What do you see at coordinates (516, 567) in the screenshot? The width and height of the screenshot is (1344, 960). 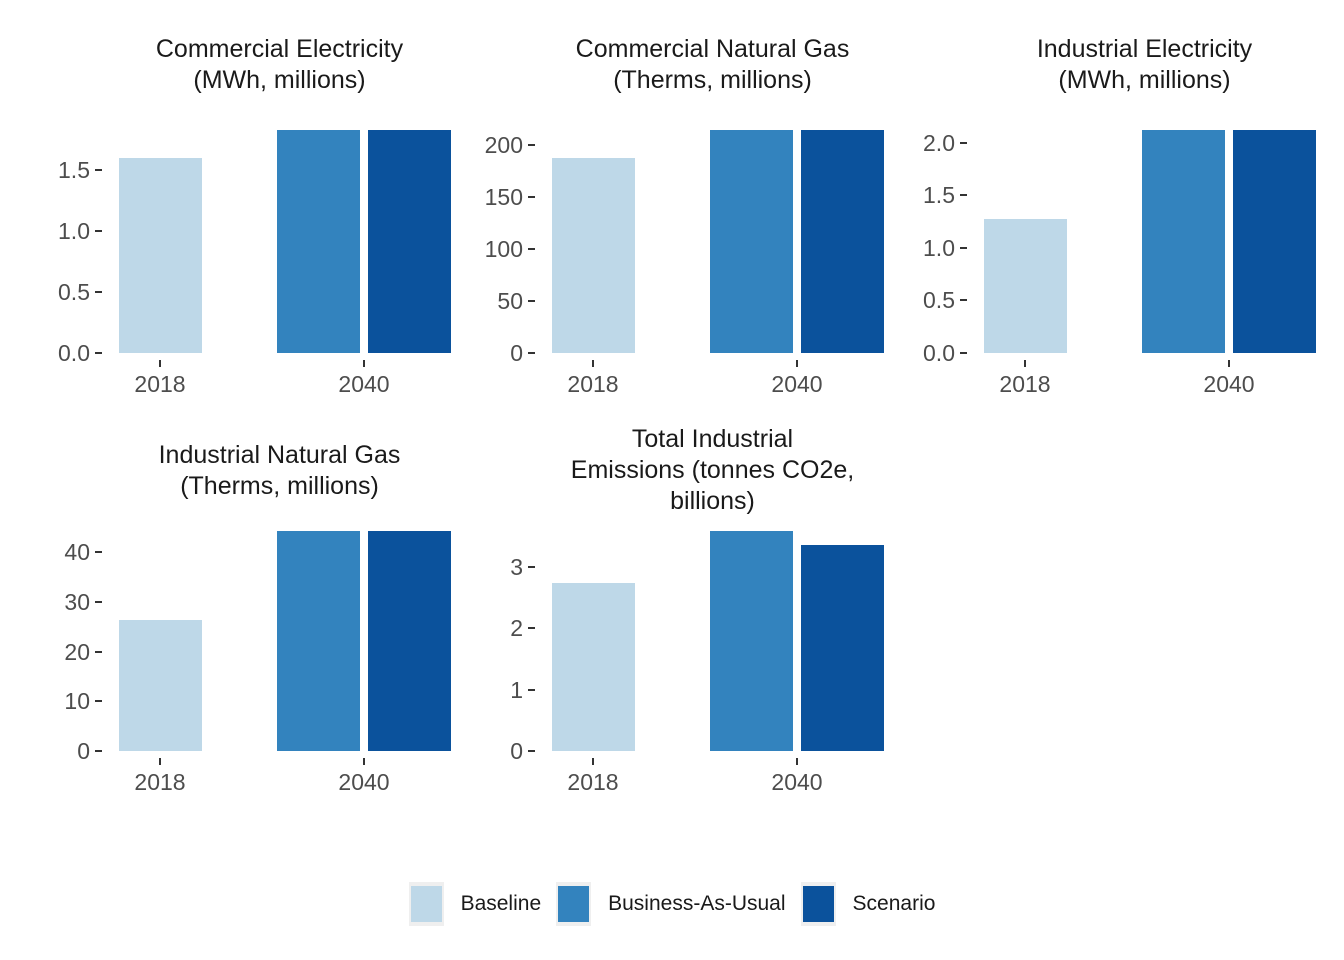 I see `y-tick-label: 3` at bounding box center [516, 567].